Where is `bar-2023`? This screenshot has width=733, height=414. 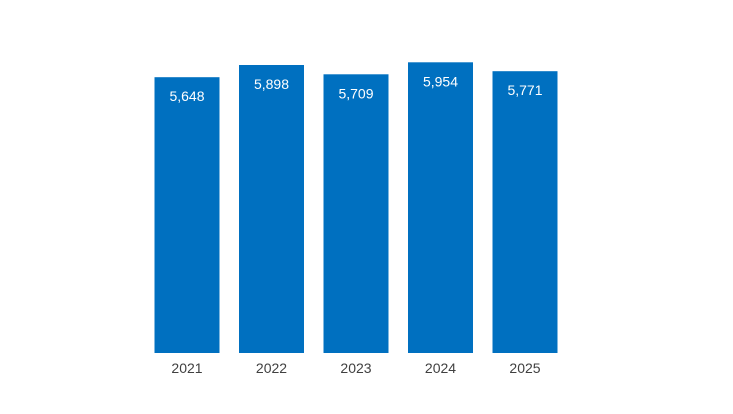
bar-2023 is located at coordinates (356, 214).